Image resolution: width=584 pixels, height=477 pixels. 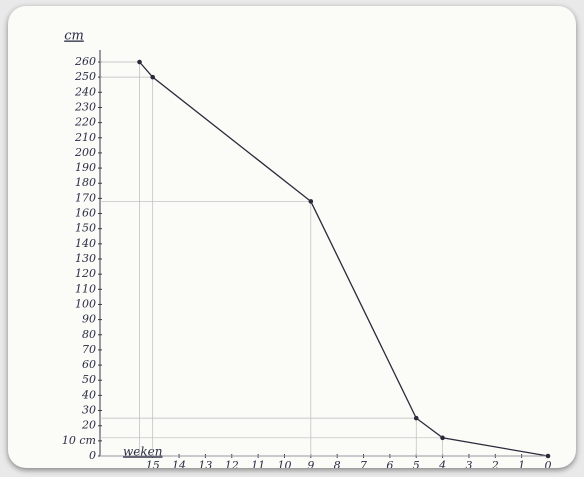 I want to click on y-tick-label: 150, so click(x=85, y=228).